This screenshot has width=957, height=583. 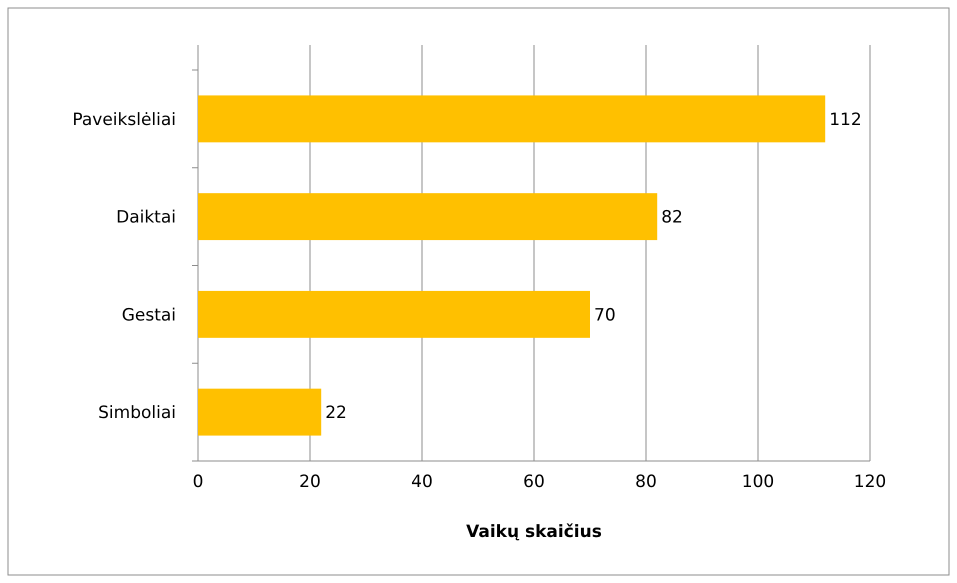 I want to click on data-label: 70, so click(x=605, y=315).